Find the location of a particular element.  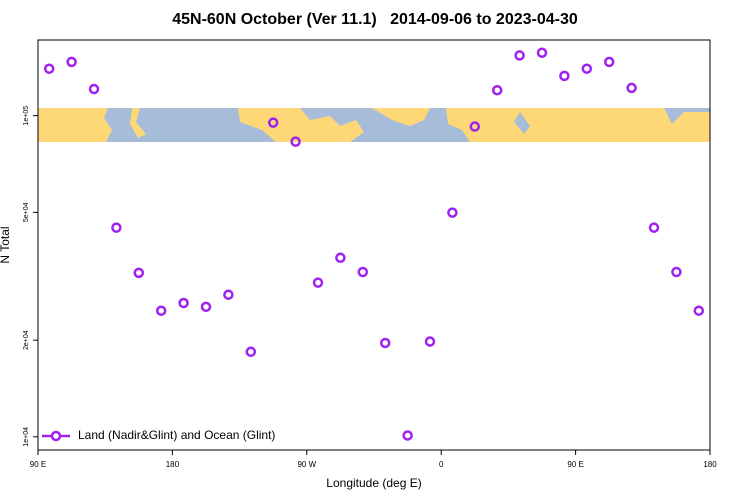

y-tick-label: 1e+05 is located at coordinates (26, 116).